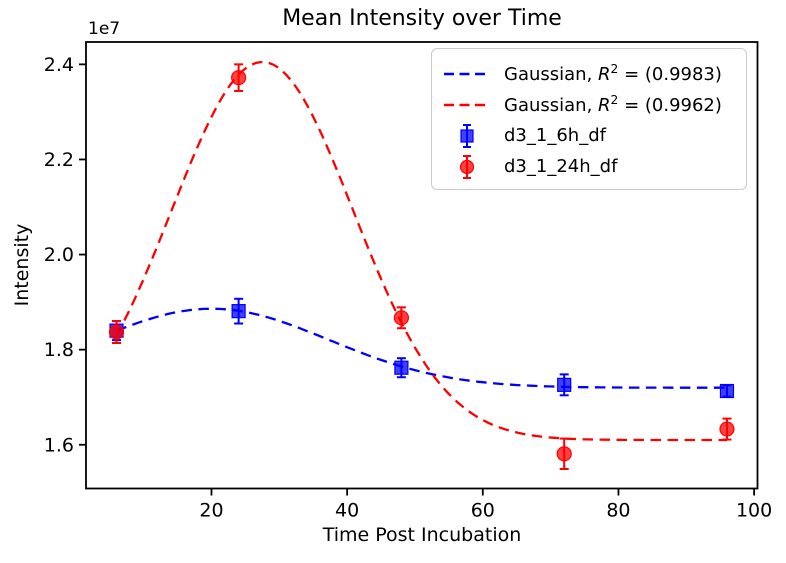 This screenshot has height=563, width=786. What do you see at coordinates (59, 350) in the screenshot?
I see `y-tick-label: 1.8` at bounding box center [59, 350].